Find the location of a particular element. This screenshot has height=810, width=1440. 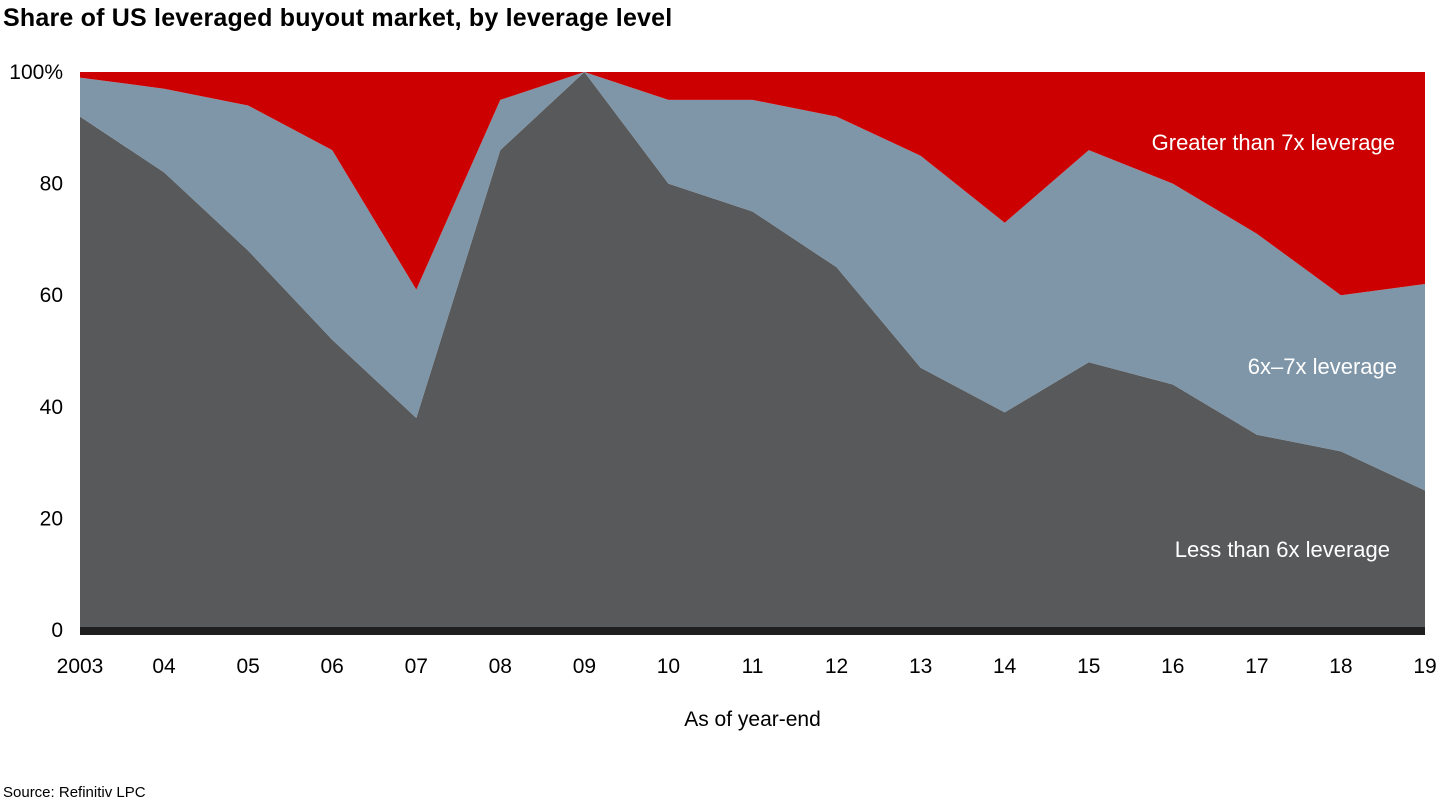

y-tick-label: 80 is located at coordinates (51, 184).